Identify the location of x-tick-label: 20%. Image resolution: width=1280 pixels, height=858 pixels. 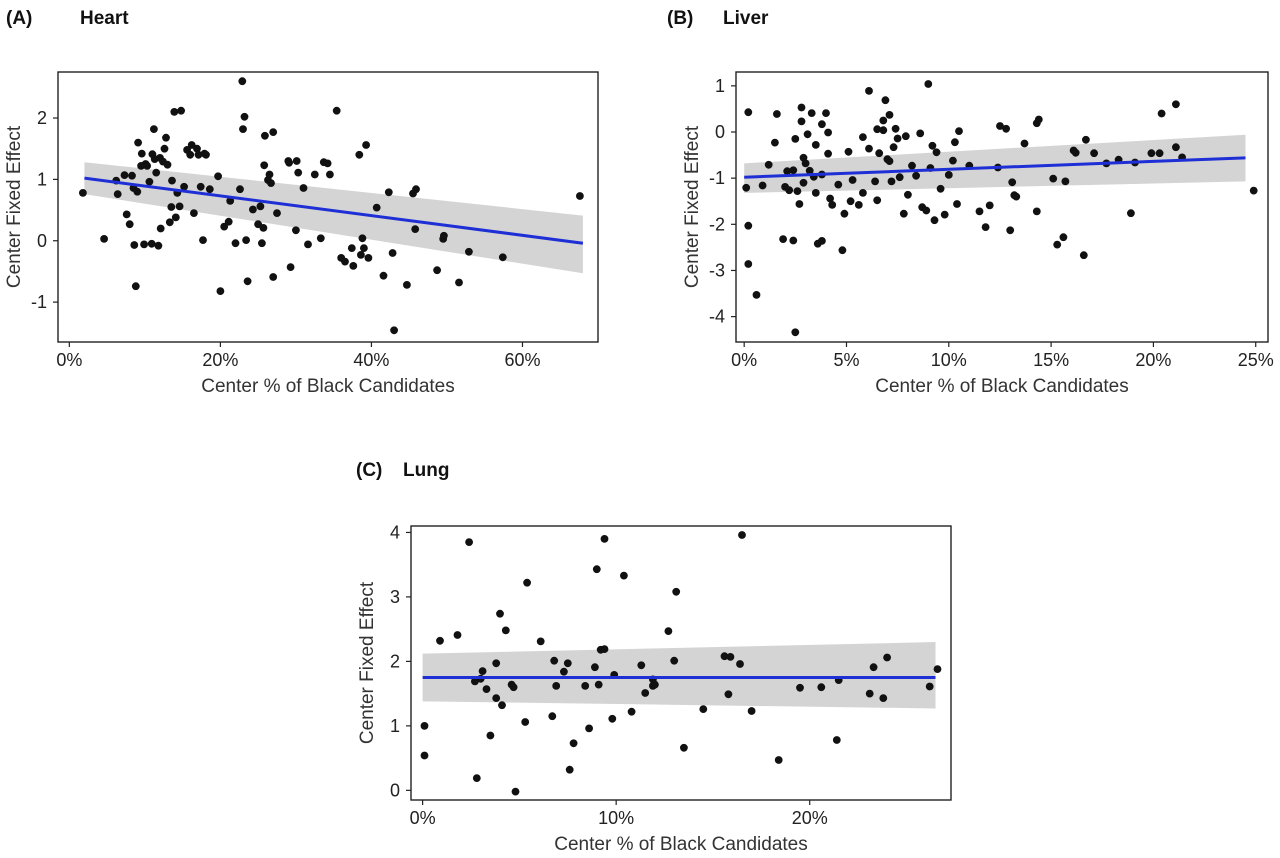
(1153, 360).